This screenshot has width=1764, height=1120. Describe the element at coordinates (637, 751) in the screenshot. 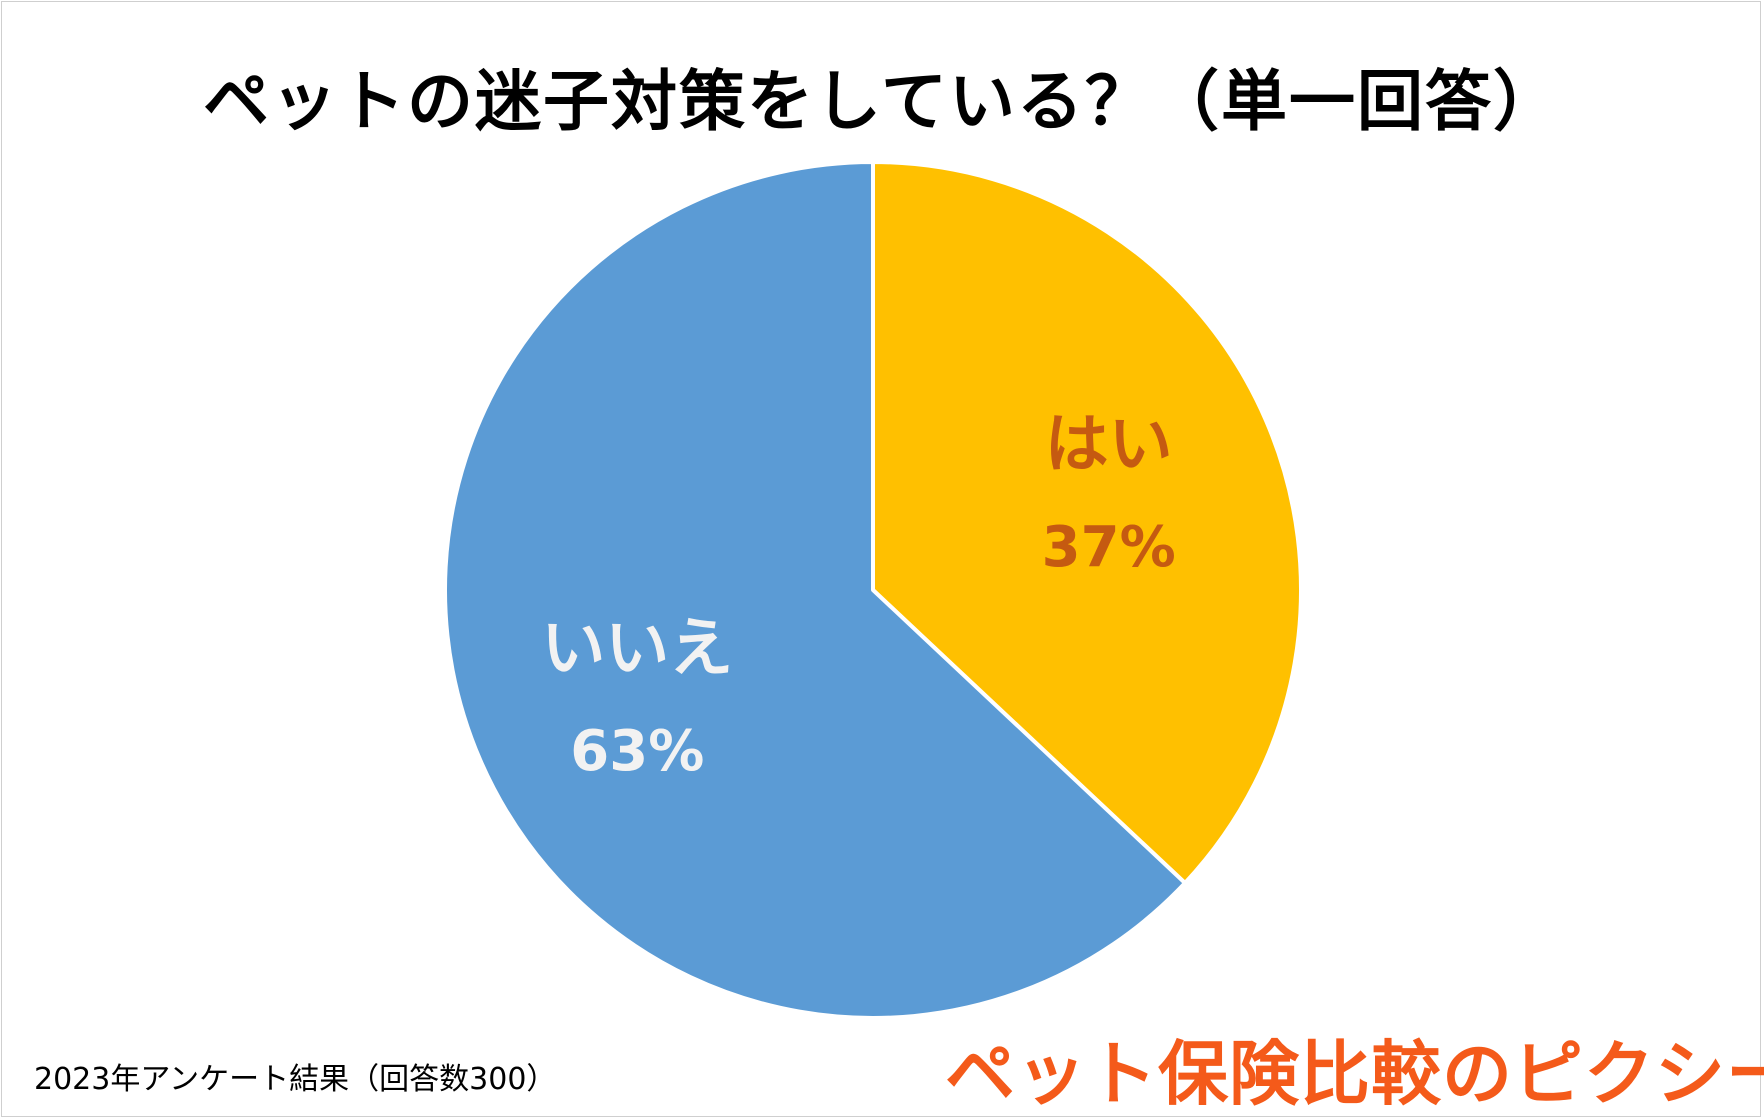

I see `slice-percent-label: 63%` at that location.